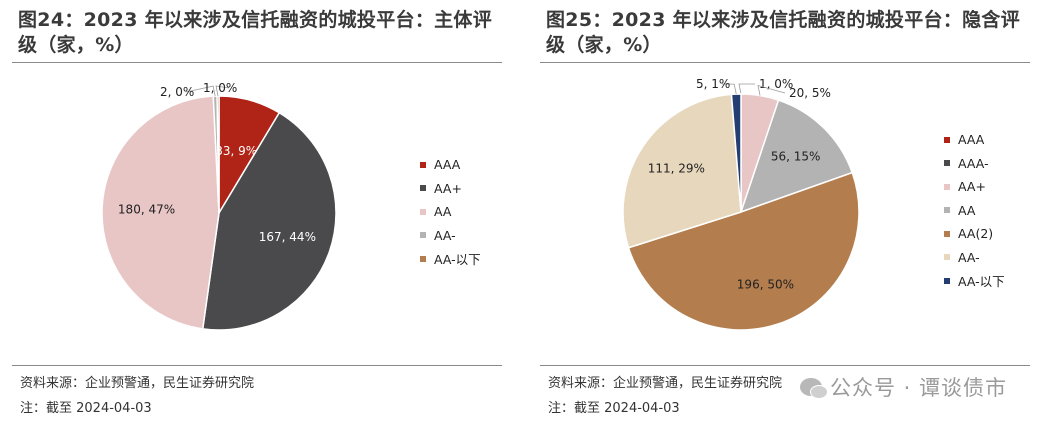 The image size is (1043, 429). I want to click on legend-left-item-4: AA-以下, so click(450, 259).